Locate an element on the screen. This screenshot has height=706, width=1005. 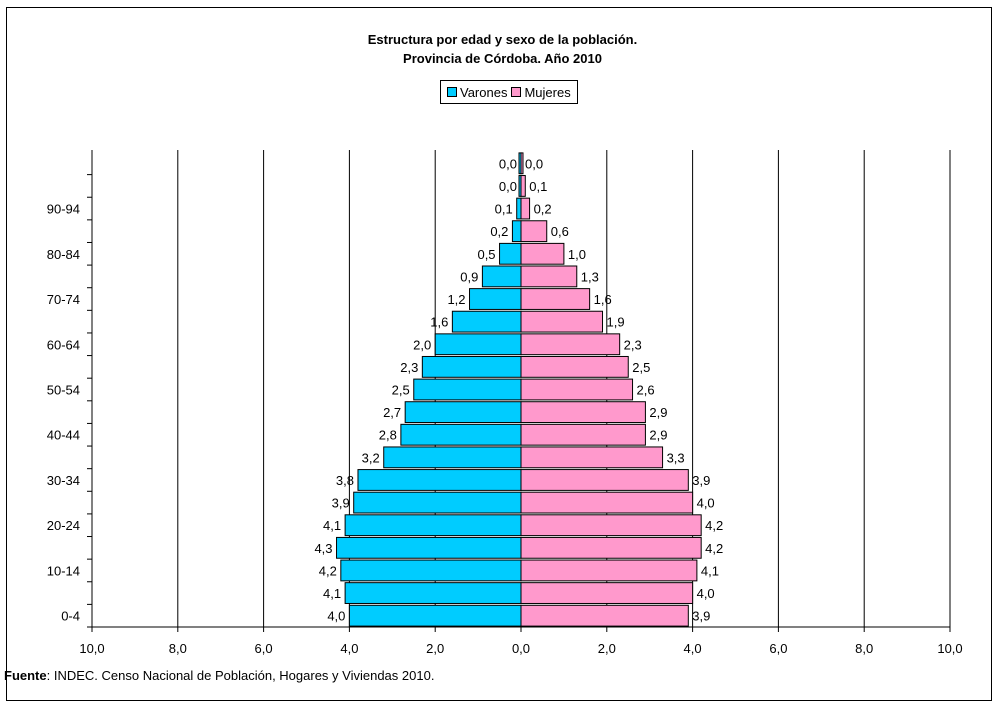
data-label-varones: 0,0 is located at coordinates (508, 163).